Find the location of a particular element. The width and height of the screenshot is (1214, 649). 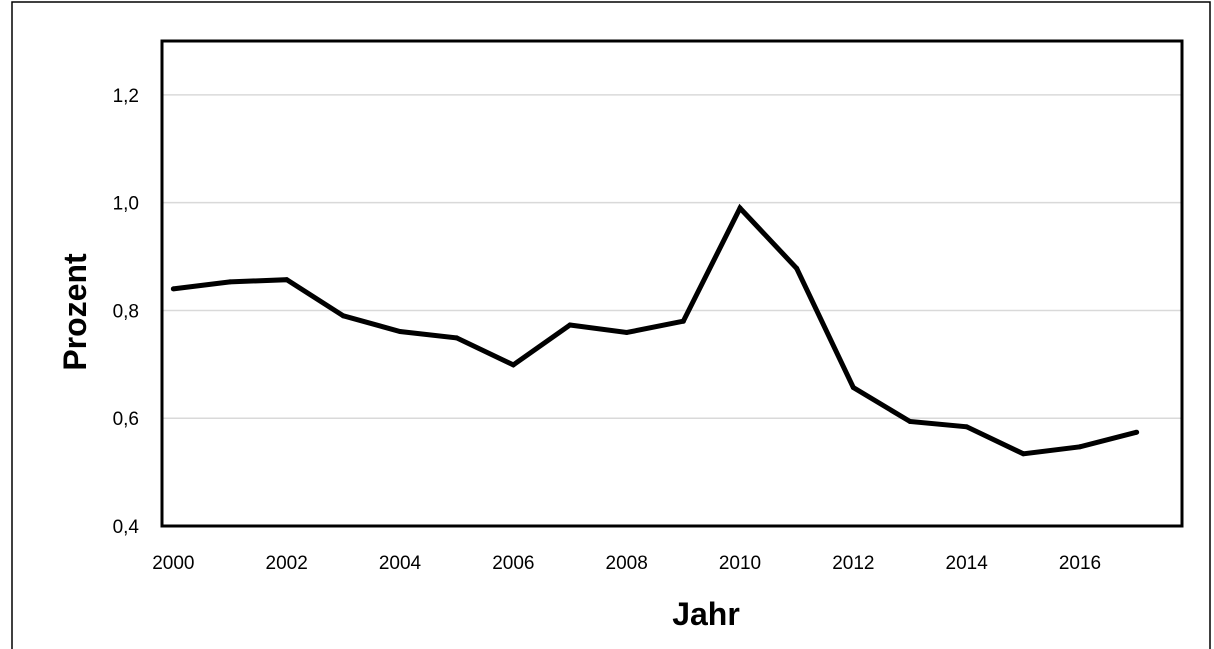

y-tick-label: 0,4 is located at coordinates (126, 527).